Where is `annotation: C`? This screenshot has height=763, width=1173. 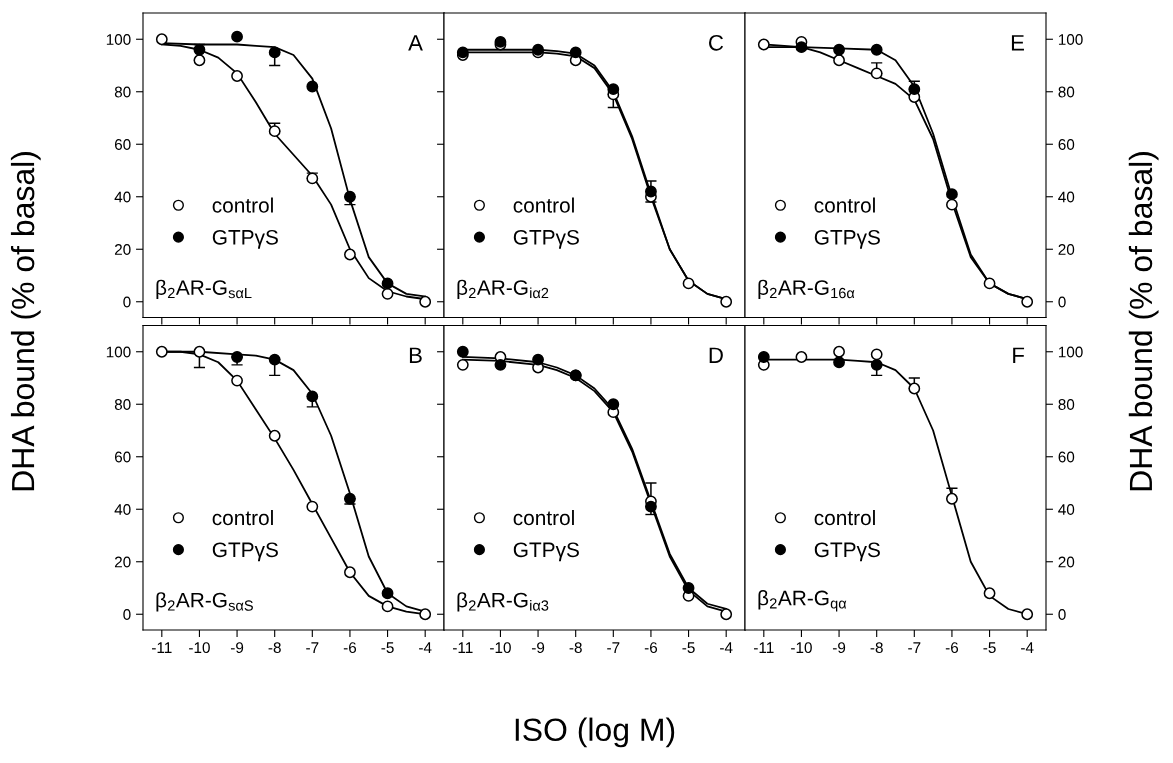
annotation: C is located at coordinates (716, 42).